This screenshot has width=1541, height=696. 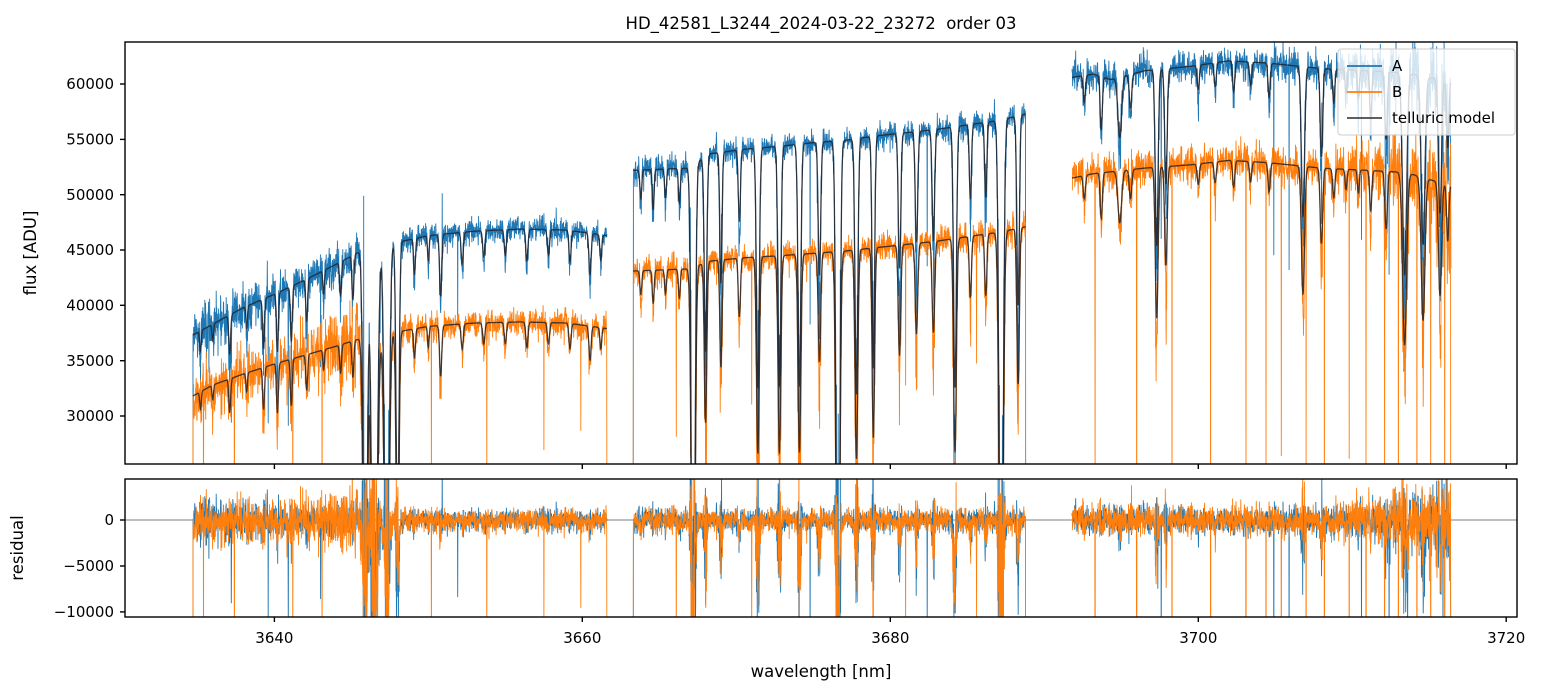 What do you see at coordinates (88, 566) in the screenshot?
I see `y-tick-label: −5000` at bounding box center [88, 566].